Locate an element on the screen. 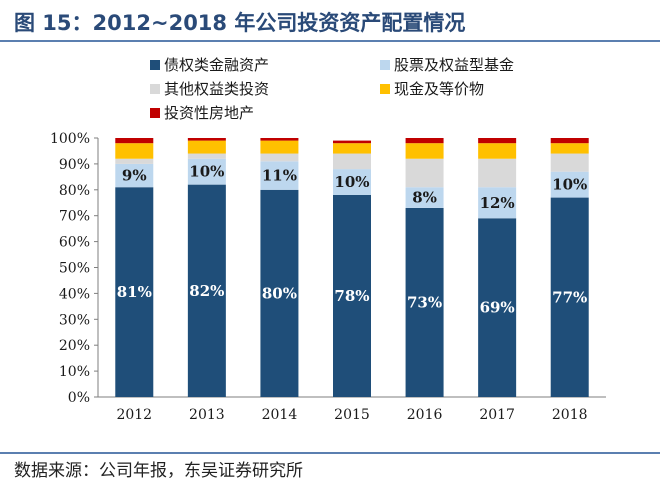 The image size is (660, 492). y-tick-label: 50% is located at coordinates (74, 269).